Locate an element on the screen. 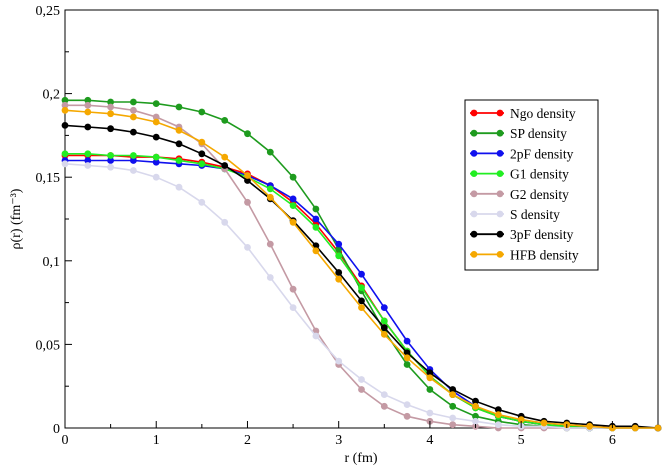 Image resolution: width=663 pixels, height=469 pixels. legend-entry: SP density is located at coordinates (518, 133).